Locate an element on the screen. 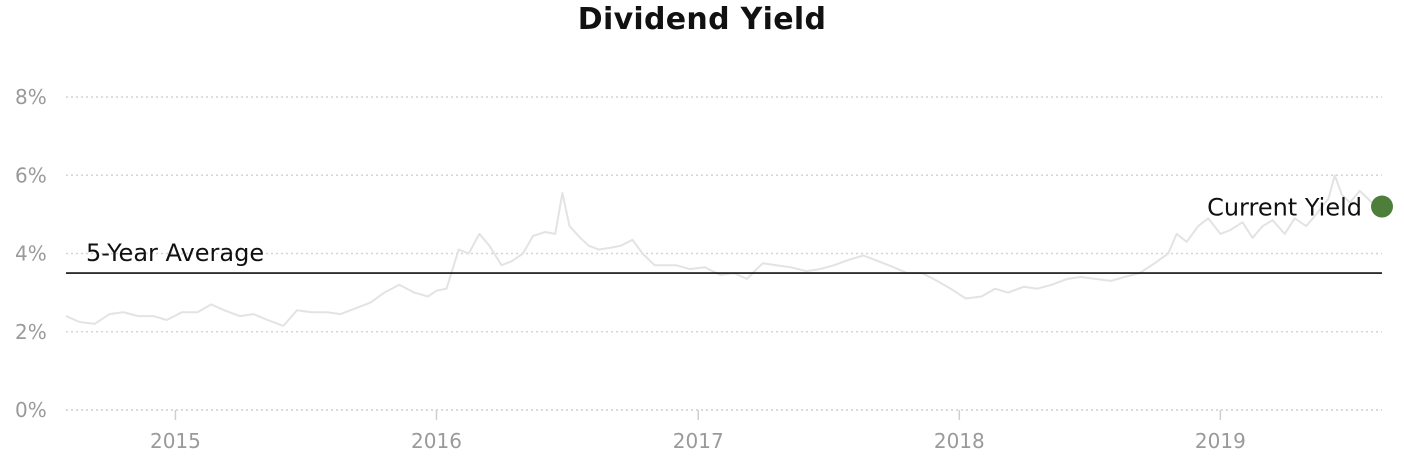  y-tick-label: 8% is located at coordinates (31, 97).